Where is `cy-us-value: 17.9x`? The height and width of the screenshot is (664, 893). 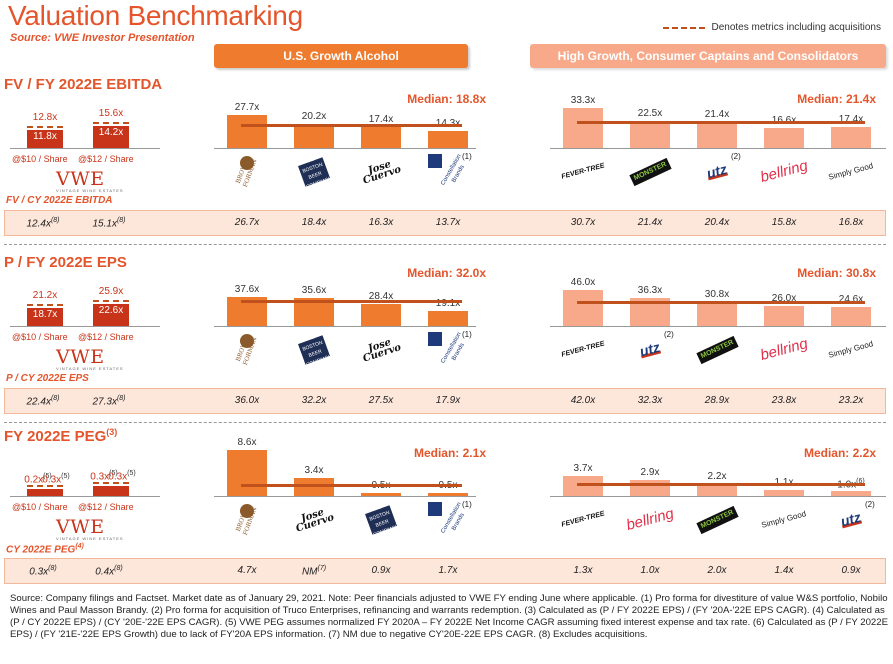 cy-us-value: 17.9x is located at coordinates (448, 400).